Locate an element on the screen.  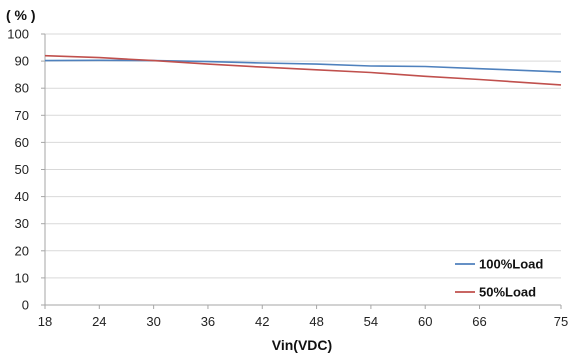
legend-label-1: 100%Load is located at coordinates (511, 264).